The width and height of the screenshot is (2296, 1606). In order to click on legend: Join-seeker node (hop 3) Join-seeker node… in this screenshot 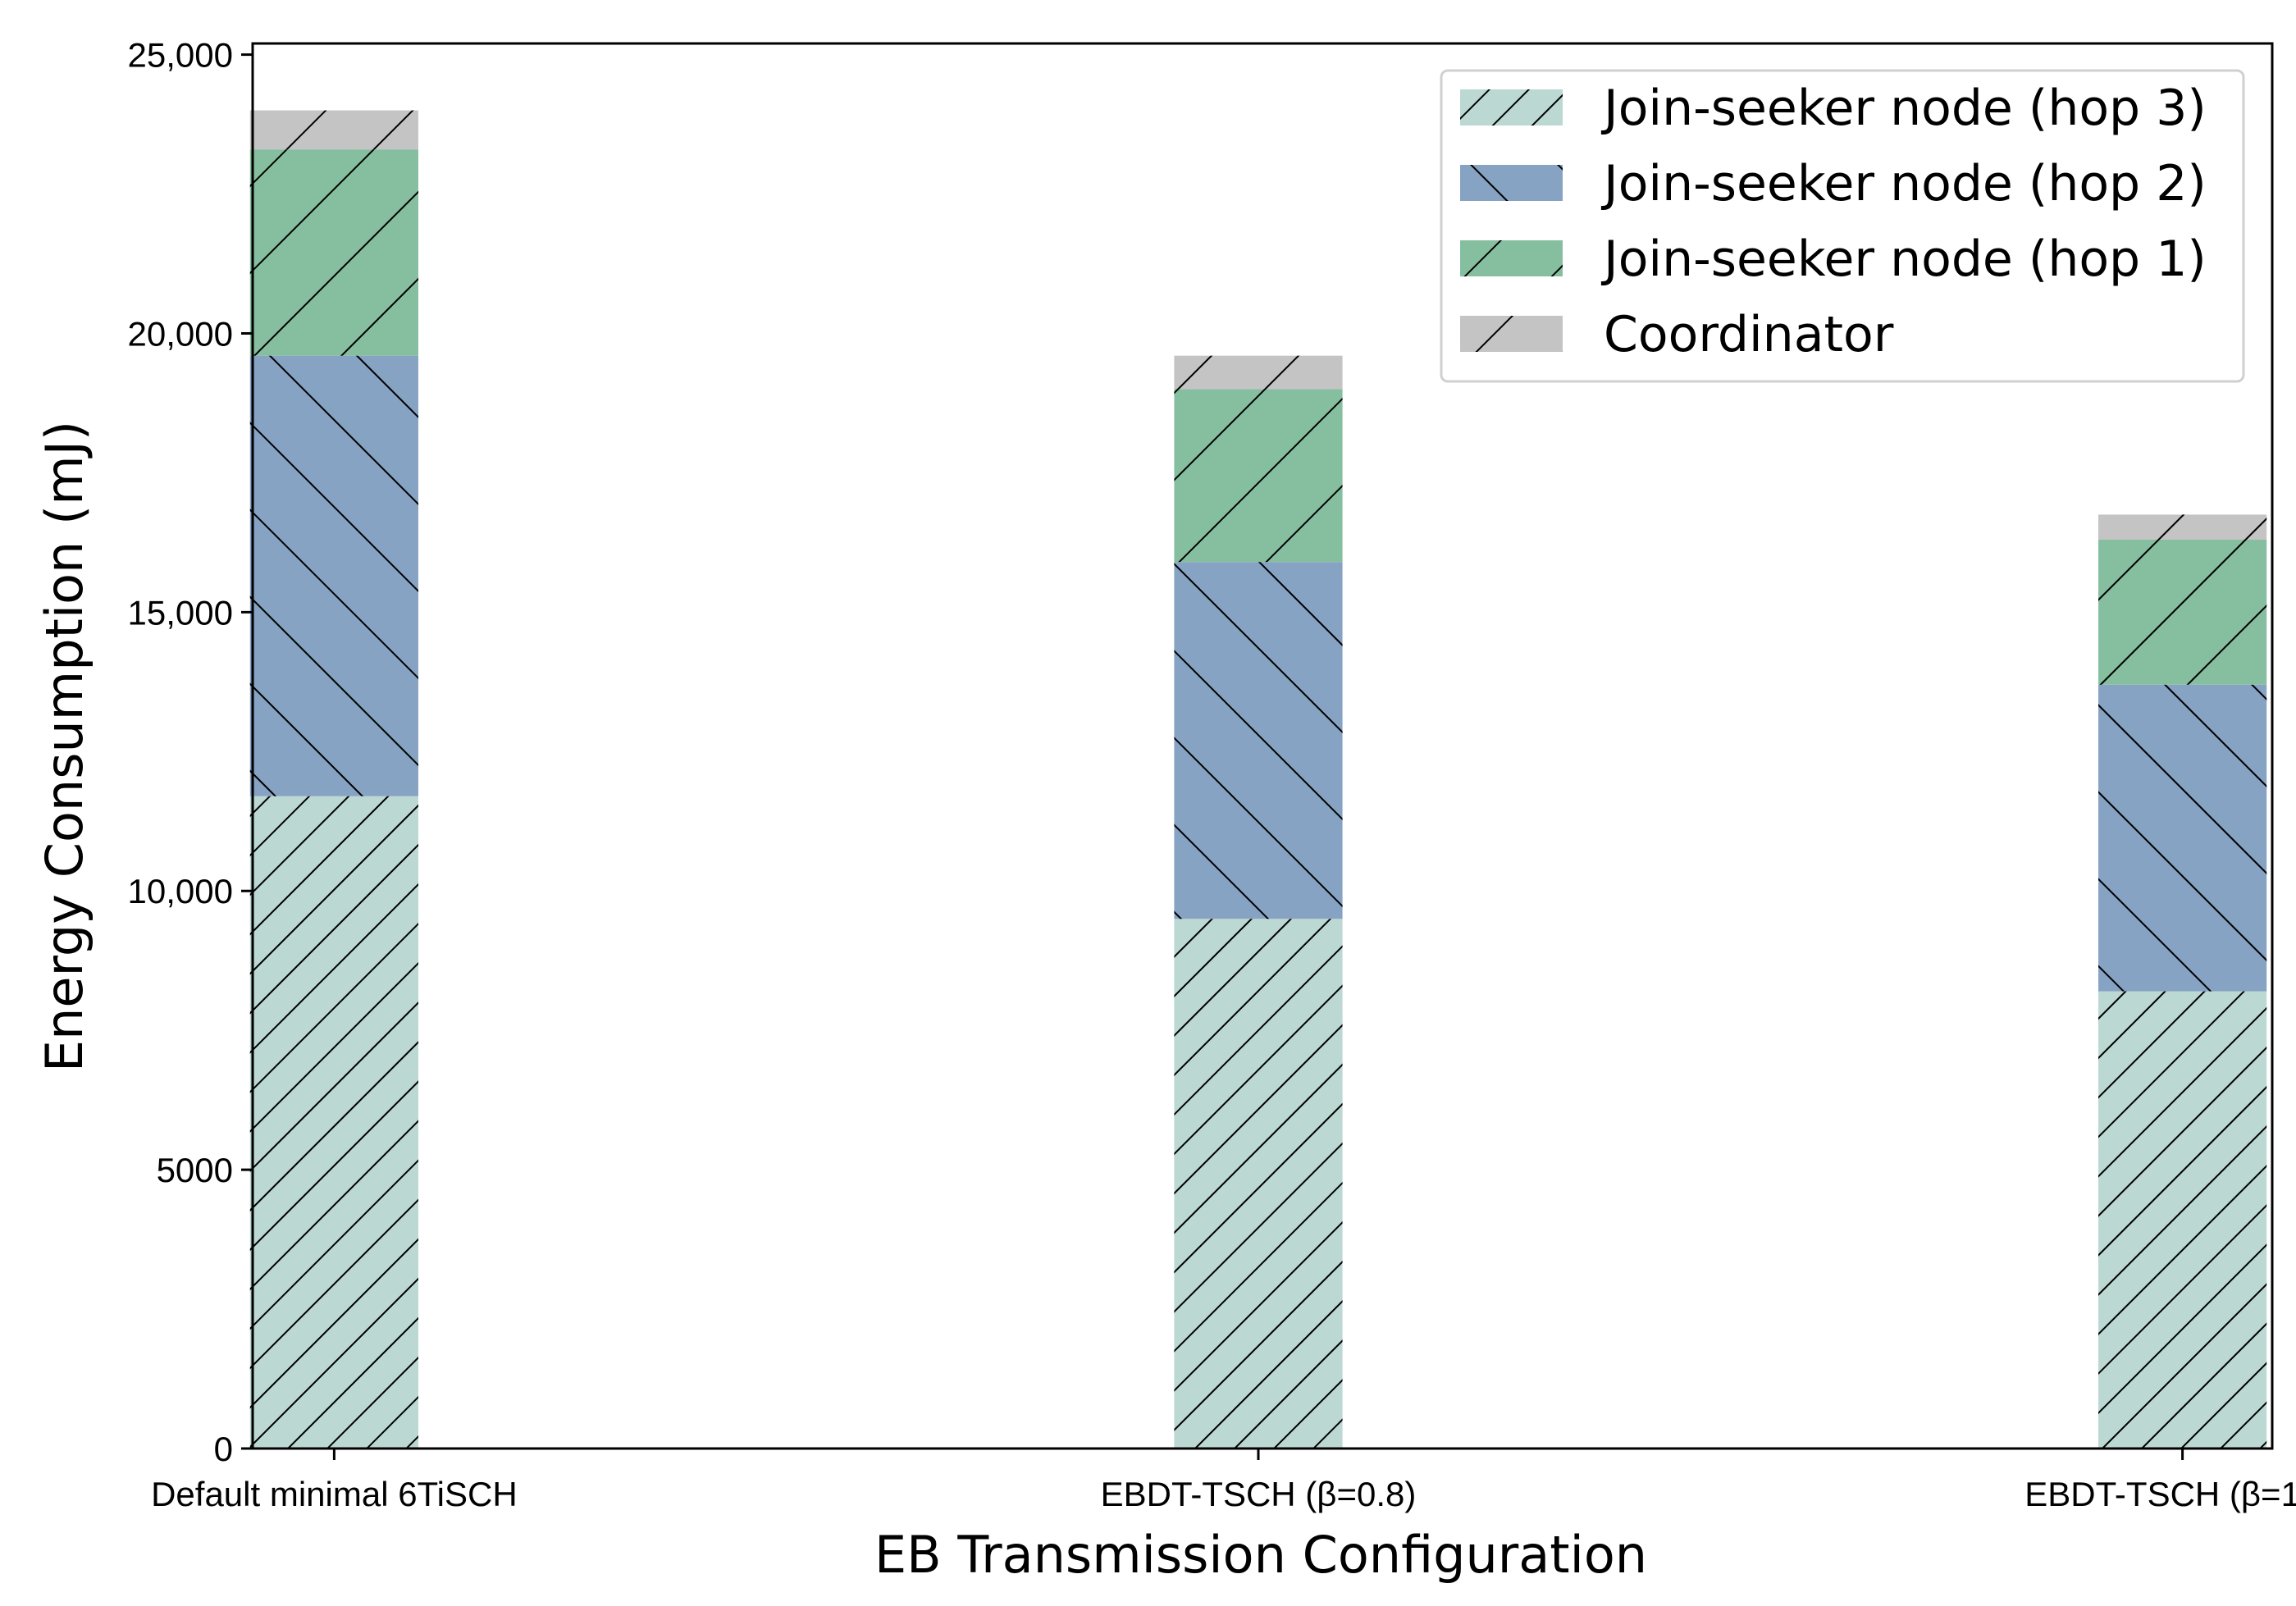, I will do `click(1842, 226)`.